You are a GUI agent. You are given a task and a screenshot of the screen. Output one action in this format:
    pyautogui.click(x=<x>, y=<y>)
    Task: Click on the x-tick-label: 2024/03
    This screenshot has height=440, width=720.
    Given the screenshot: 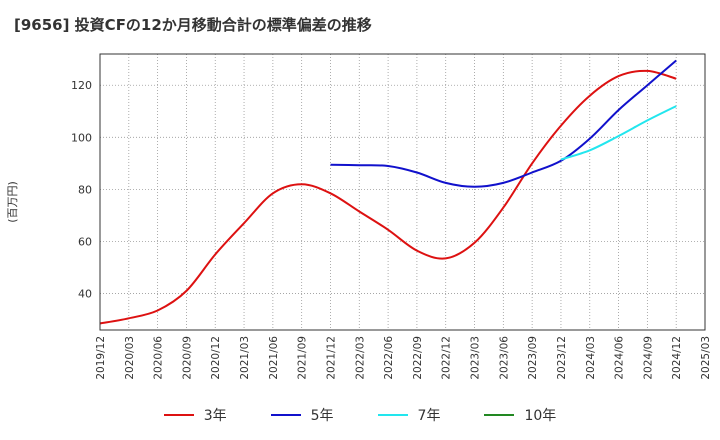 What is the action you would take?
    pyautogui.click(x=591, y=358)
    